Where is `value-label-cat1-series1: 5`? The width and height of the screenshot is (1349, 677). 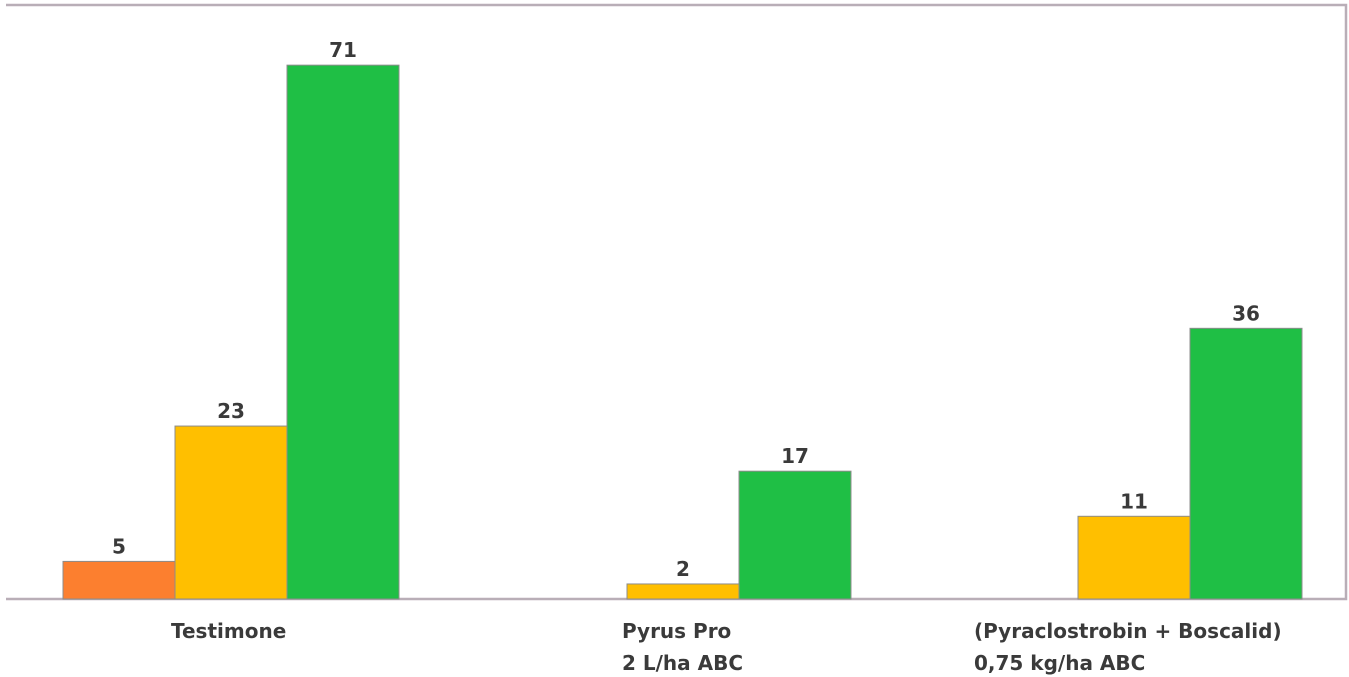 value-label-cat1-series1: 5 is located at coordinates (119, 546).